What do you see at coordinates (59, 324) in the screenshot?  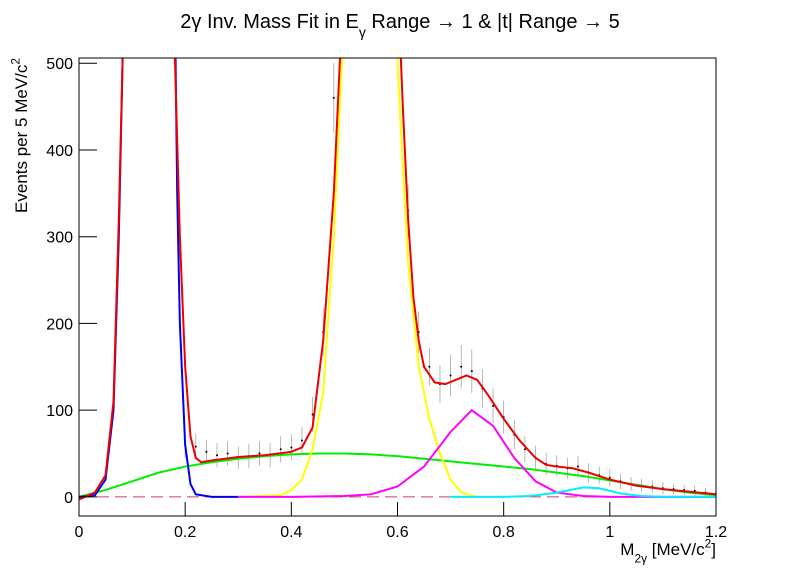 I see `y-tick-label: 200` at bounding box center [59, 324].